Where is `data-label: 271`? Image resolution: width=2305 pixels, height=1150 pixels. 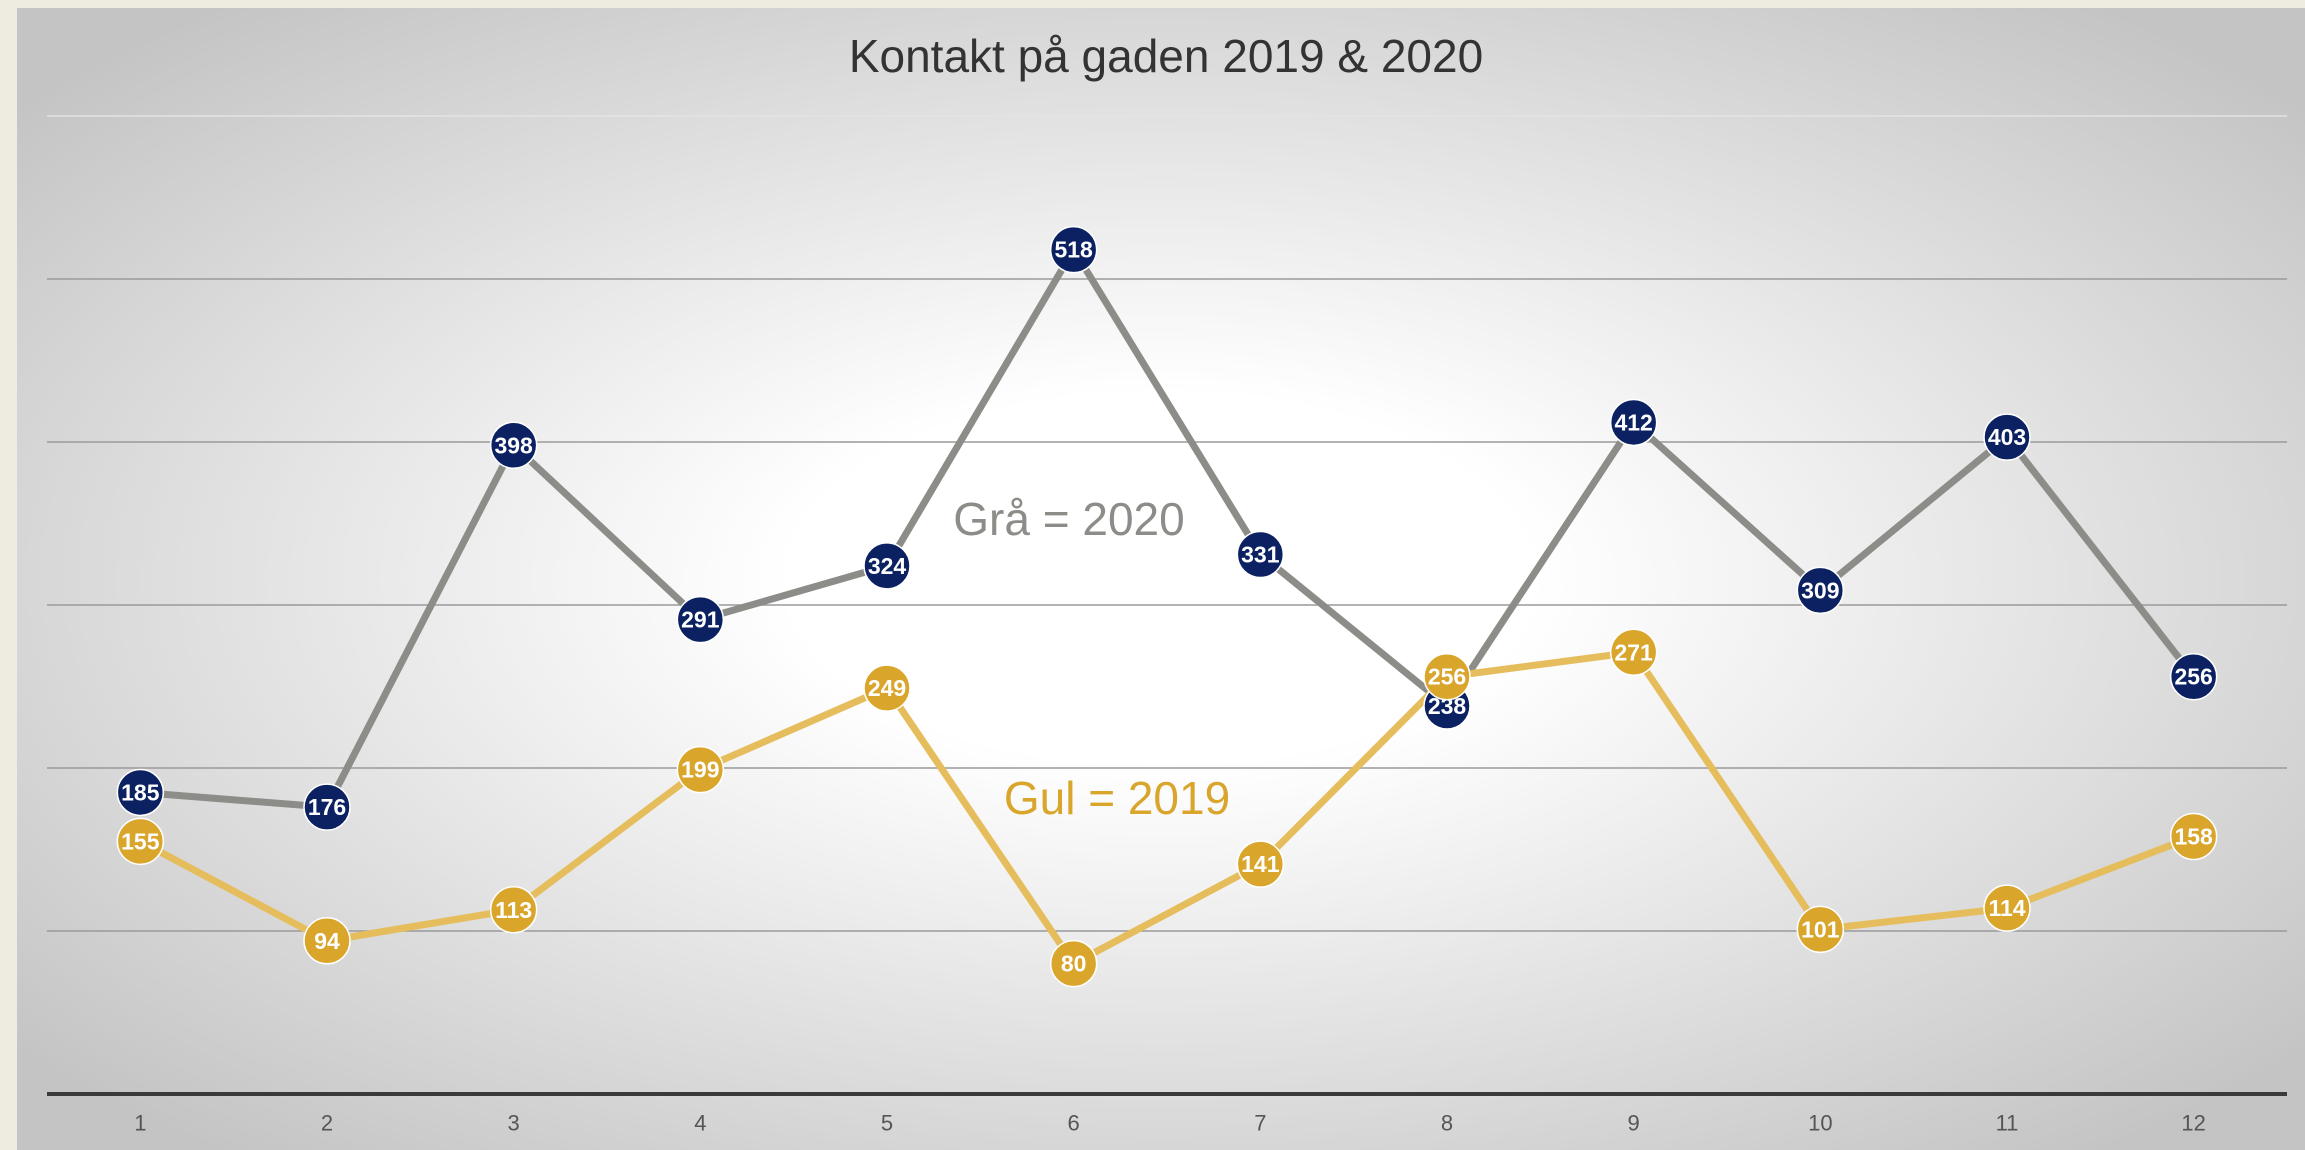
data-label: 271 is located at coordinates (1633, 652).